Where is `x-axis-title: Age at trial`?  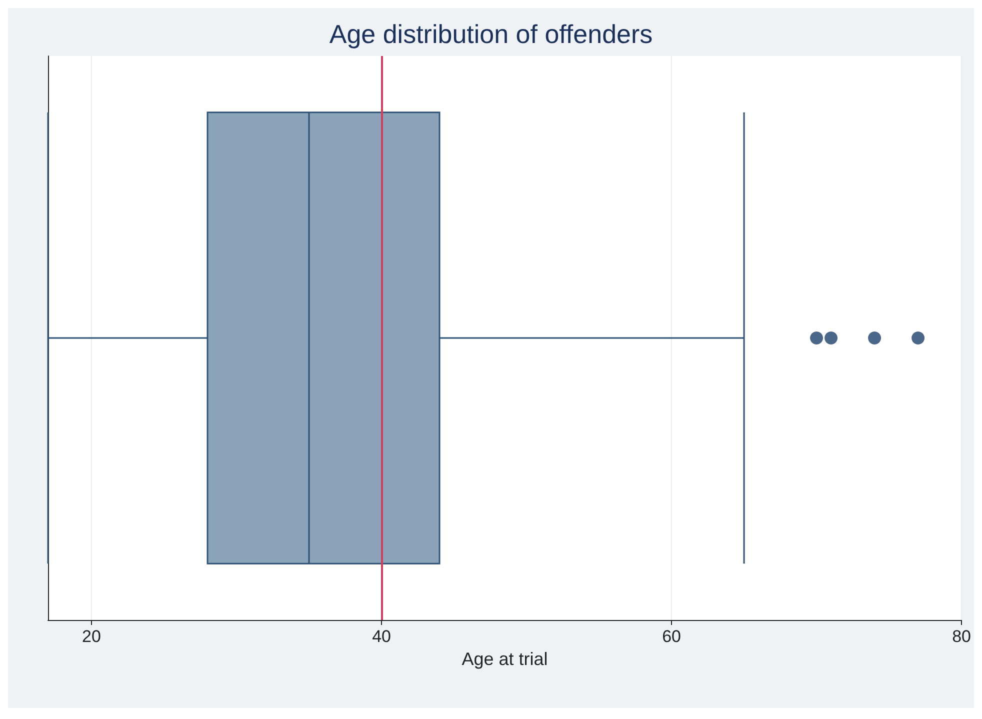 x-axis-title: Age at trial is located at coordinates (505, 659).